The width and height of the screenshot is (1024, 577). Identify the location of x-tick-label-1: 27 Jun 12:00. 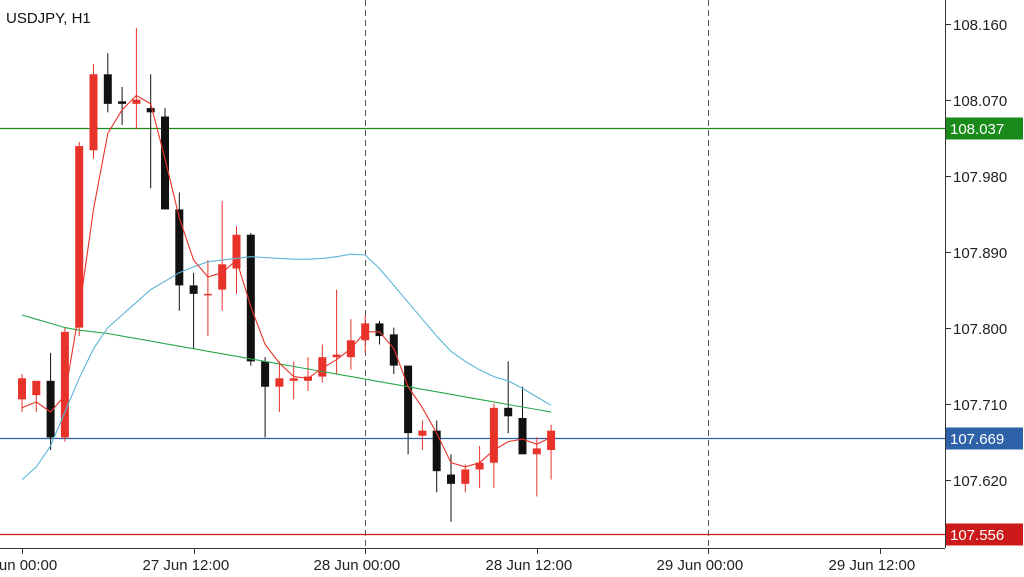
(186, 565).